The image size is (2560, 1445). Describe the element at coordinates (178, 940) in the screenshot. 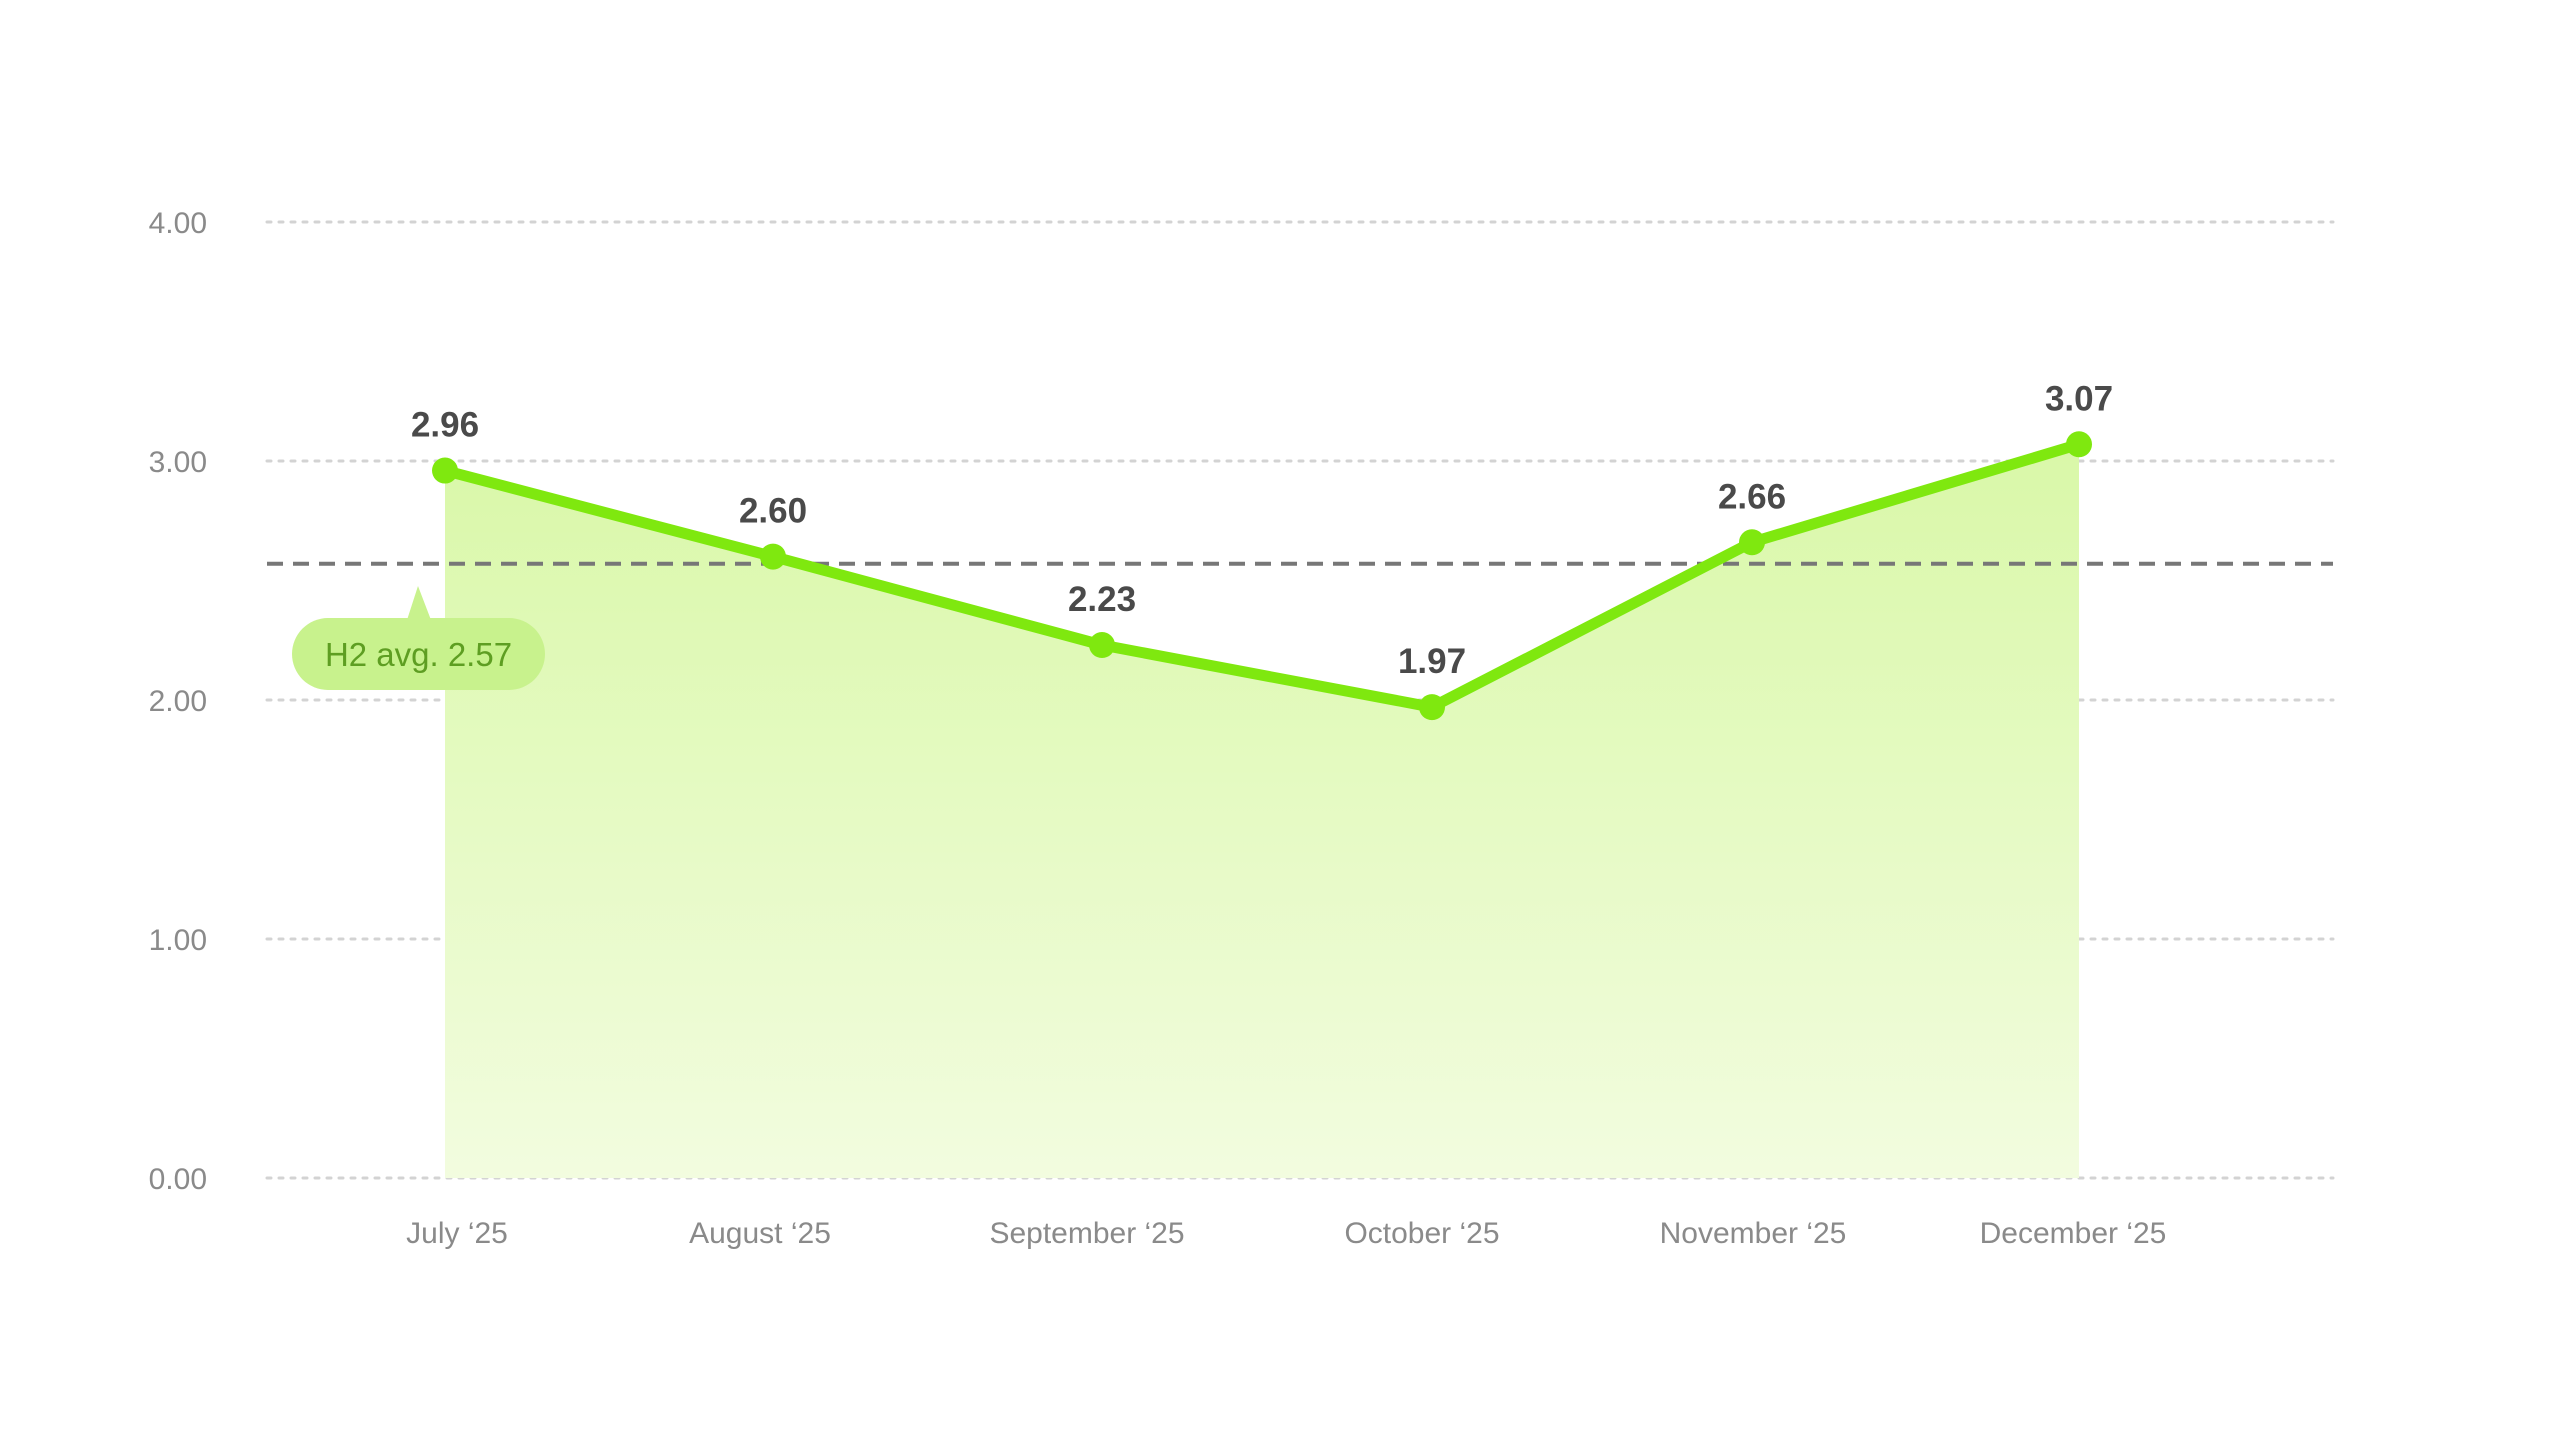

I see `y-tick-label: 1.00` at that location.